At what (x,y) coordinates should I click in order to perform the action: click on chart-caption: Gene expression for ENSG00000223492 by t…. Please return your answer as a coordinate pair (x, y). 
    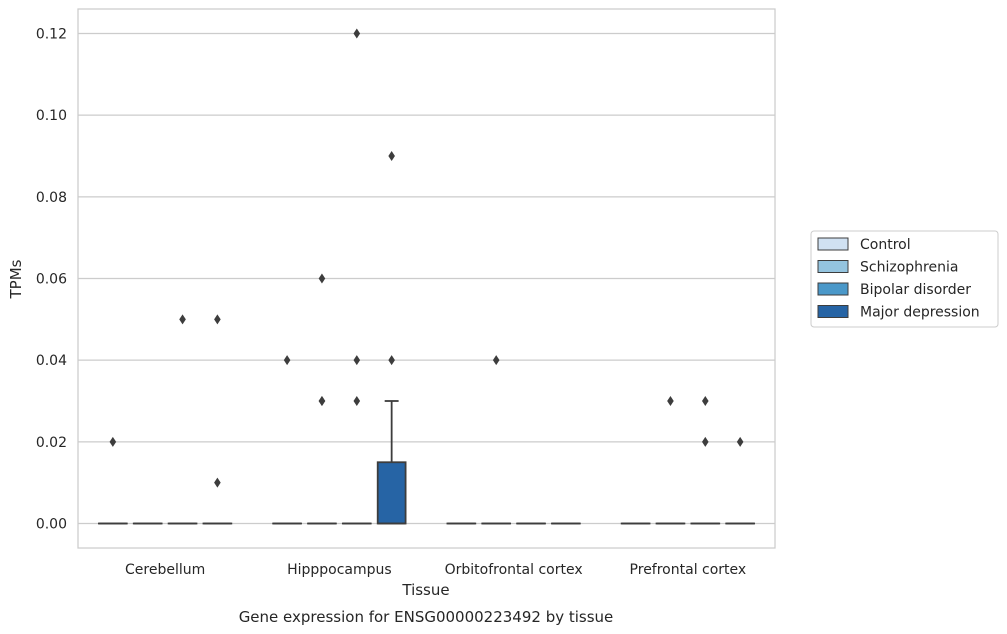
    Looking at the image, I should click on (426, 617).